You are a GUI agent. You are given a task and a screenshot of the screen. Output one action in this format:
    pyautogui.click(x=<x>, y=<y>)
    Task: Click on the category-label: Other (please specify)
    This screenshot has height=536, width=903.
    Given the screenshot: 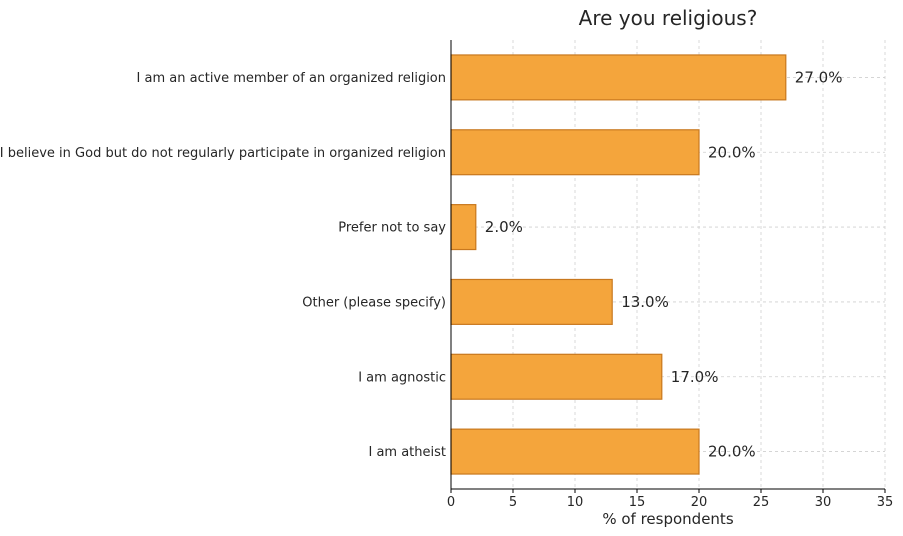 What is the action you would take?
    pyautogui.click(x=374, y=302)
    